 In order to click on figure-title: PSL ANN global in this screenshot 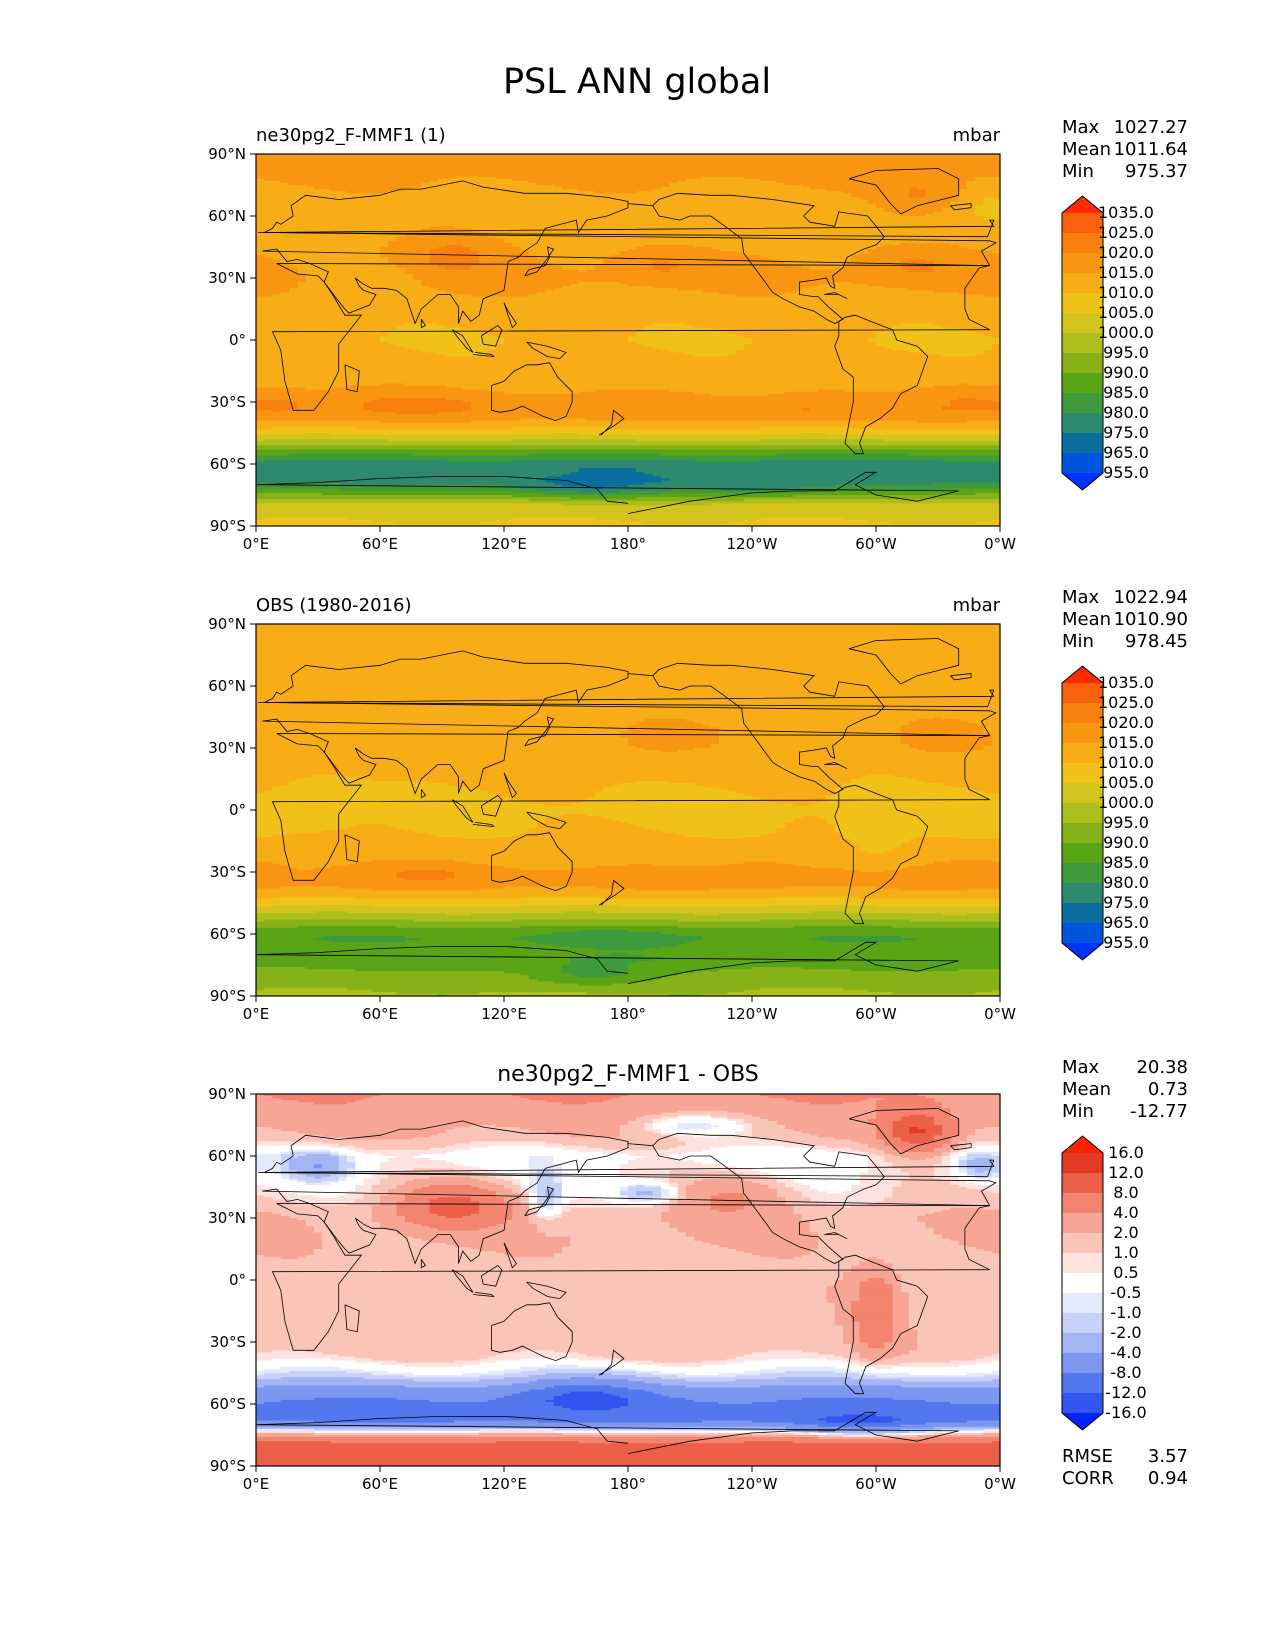, I will do `click(637, 82)`.